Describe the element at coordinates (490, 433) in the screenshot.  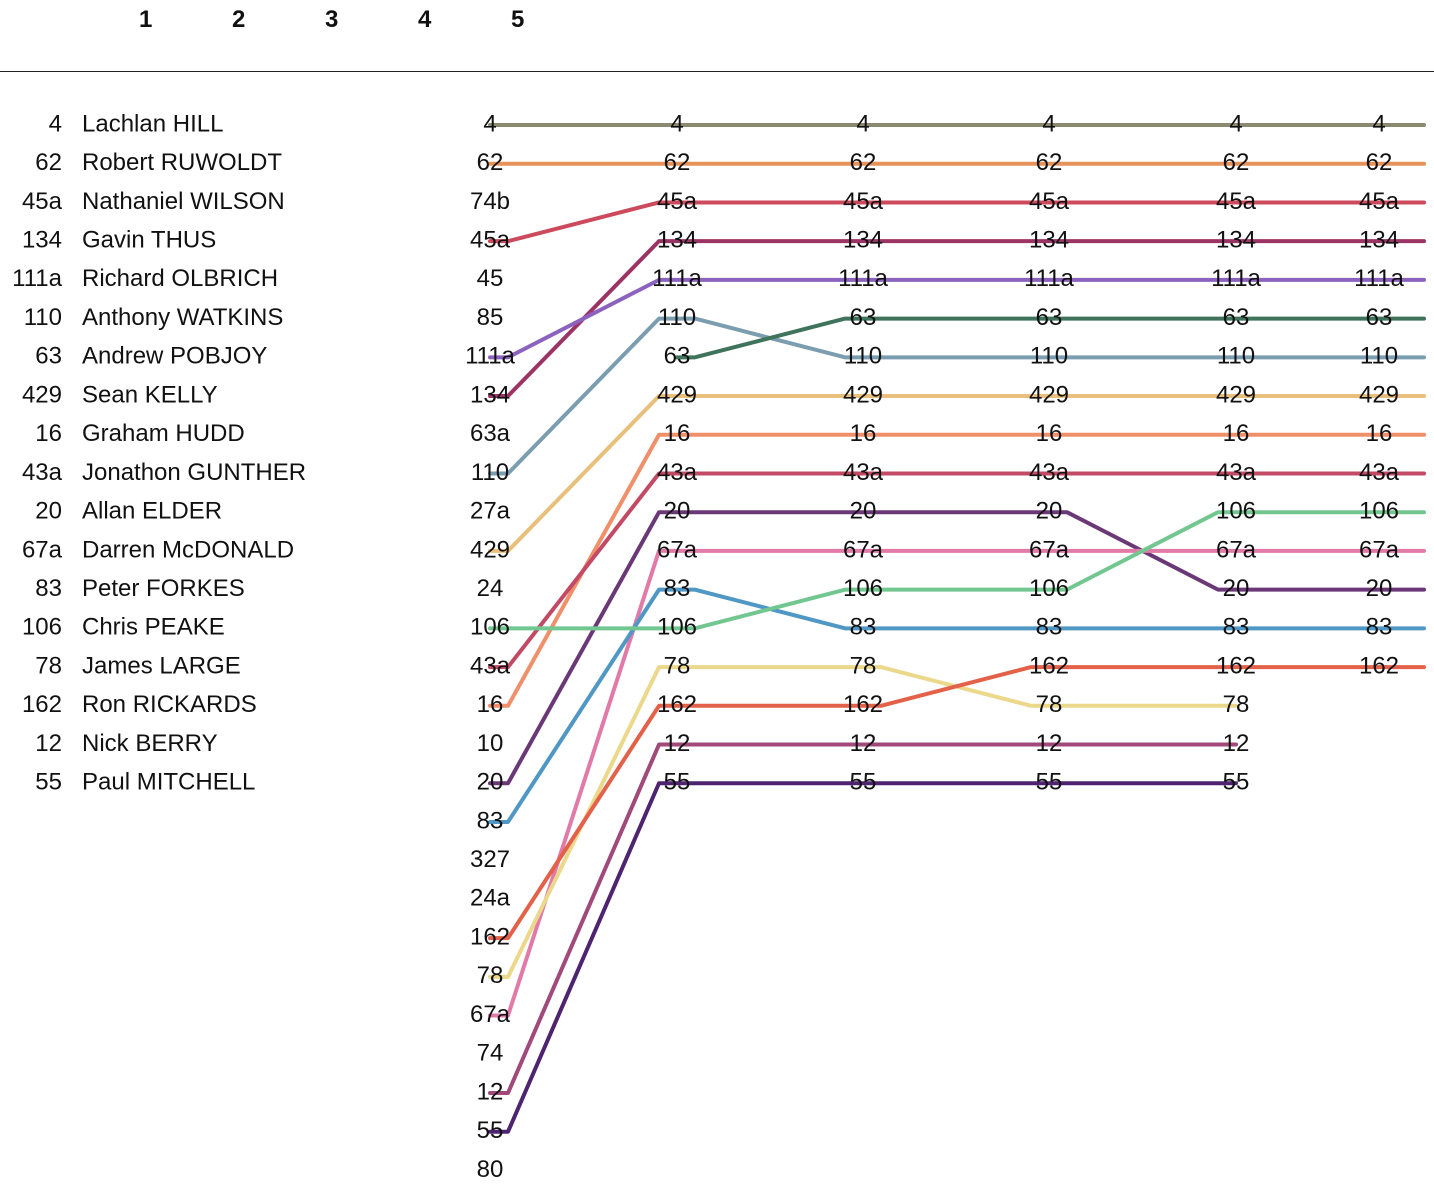
I see `grid-position-label: 63a` at that location.